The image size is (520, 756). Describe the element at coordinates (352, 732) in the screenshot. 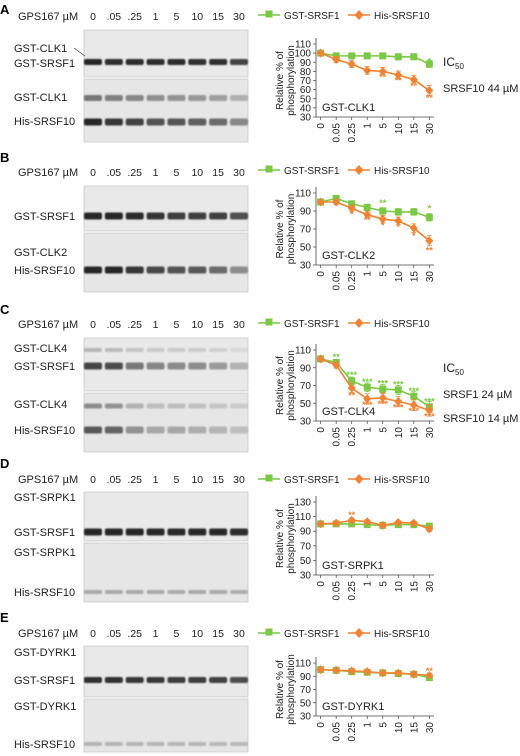

I see `x-tick-label: 0.25` at that location.